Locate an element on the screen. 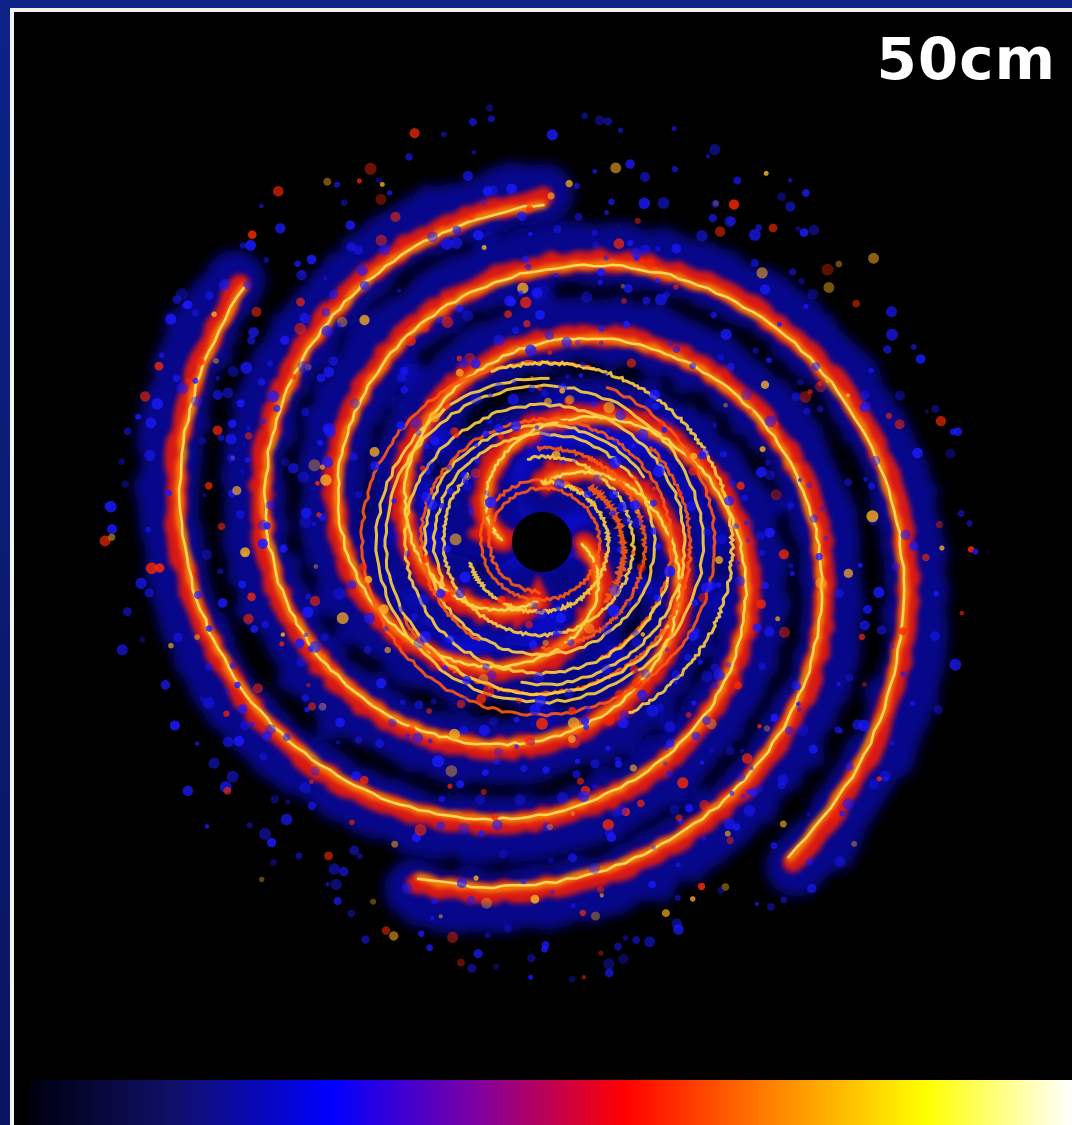 Image resolution: width=1072 pixels, height=1125 pixels. scale-label: 50cm is located at coordinates (966, 59).